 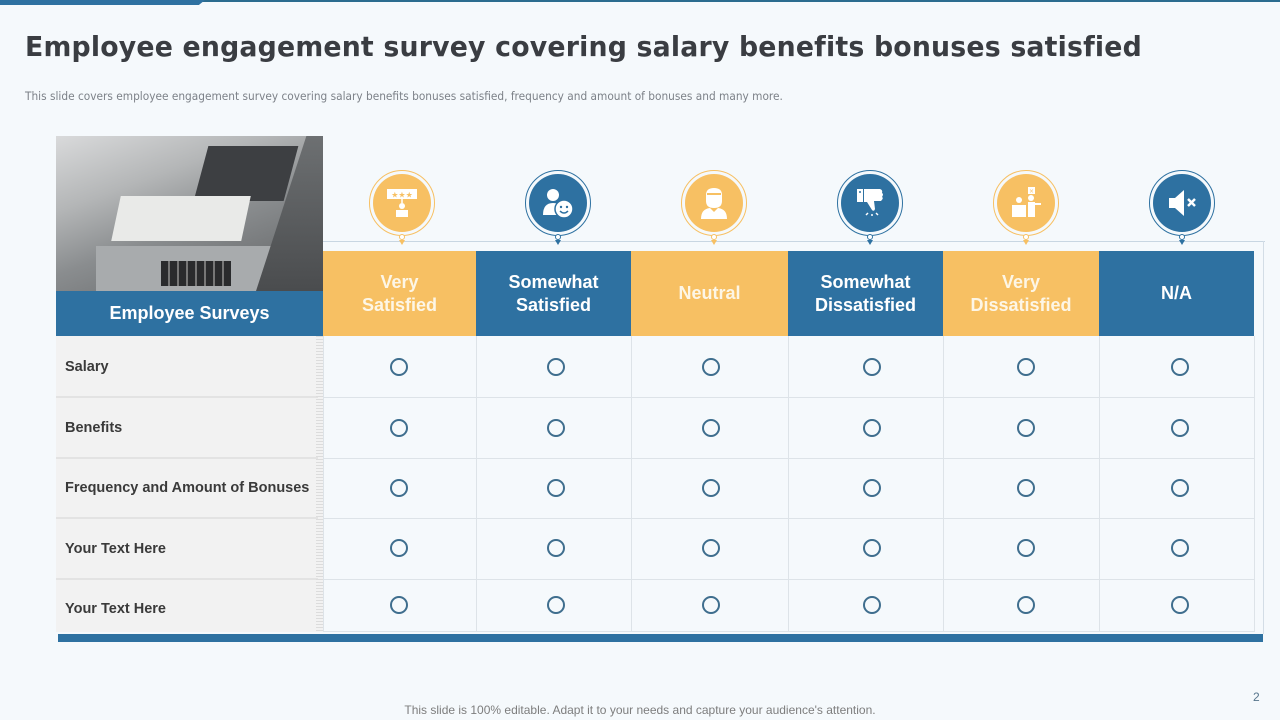 I want to click on top-rule, so click(x=640, y=1).